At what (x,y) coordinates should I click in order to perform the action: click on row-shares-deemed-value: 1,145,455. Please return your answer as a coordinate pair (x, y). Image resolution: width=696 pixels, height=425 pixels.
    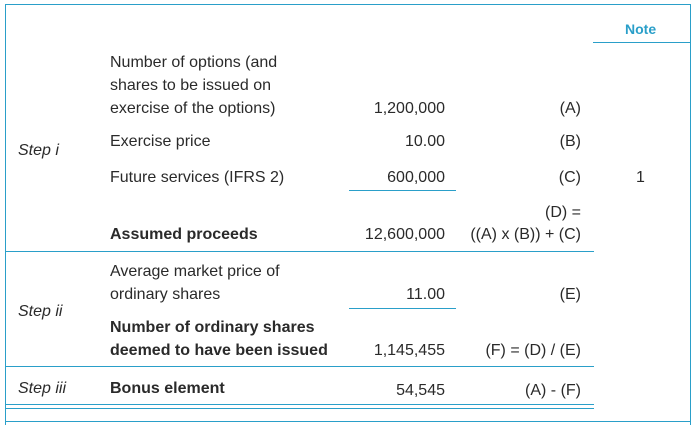
    Looking at the image, I should click on (409, 350).